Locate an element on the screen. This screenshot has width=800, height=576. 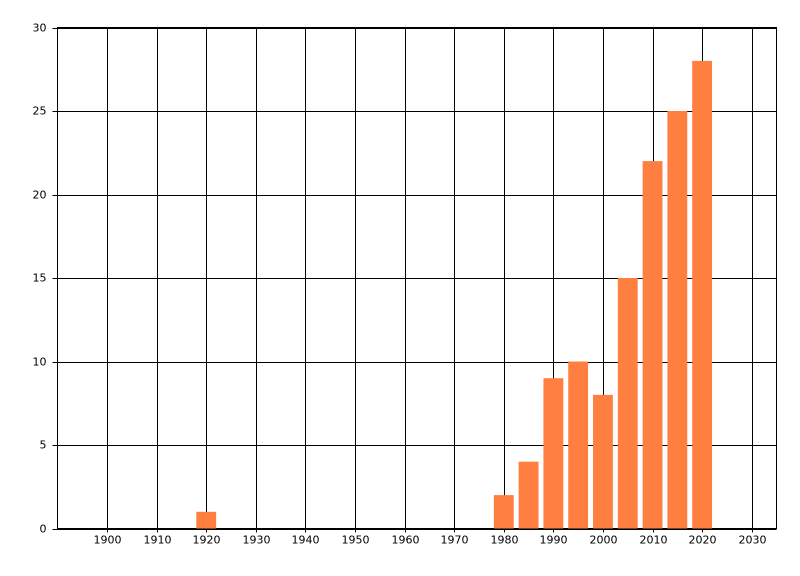
x-tick-label: 1980 is located at coordinates (505, 540).